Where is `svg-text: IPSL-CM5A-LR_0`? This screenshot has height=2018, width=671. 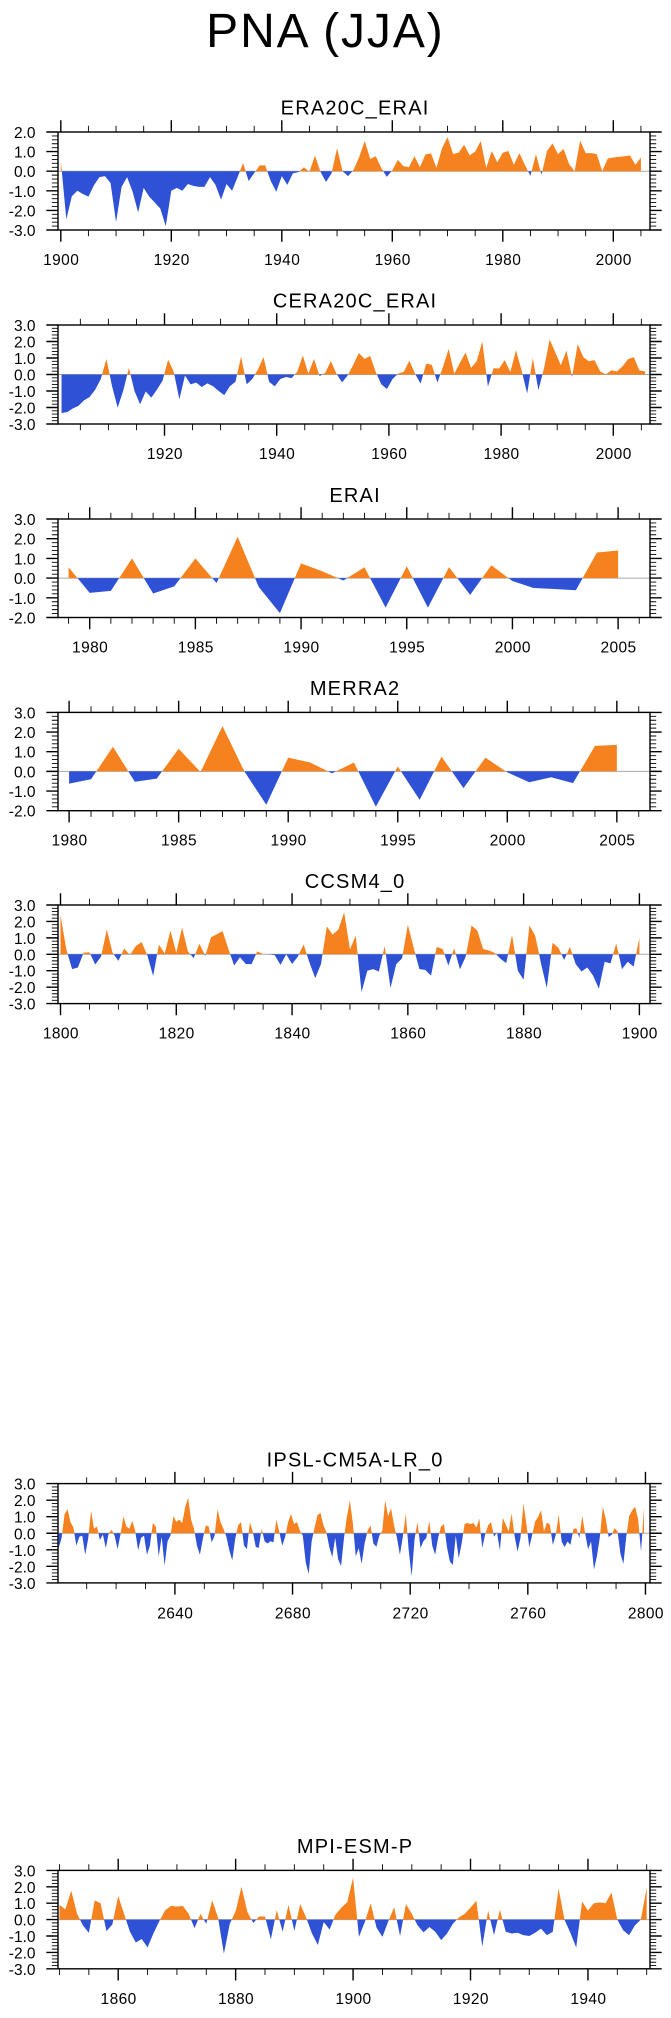 svg-text: IPSL-CM5A-LR_0 is located at coordinates (355, 1460).